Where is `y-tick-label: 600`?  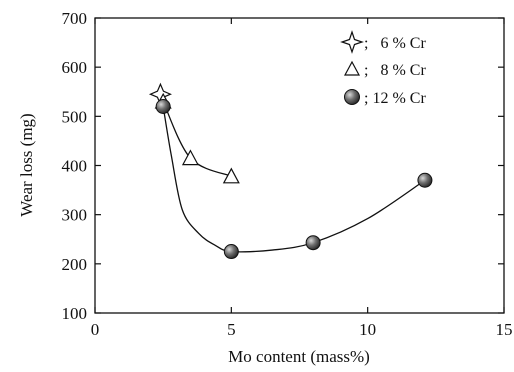
y-tick-label: 600 is located at coordinates (75, 67).